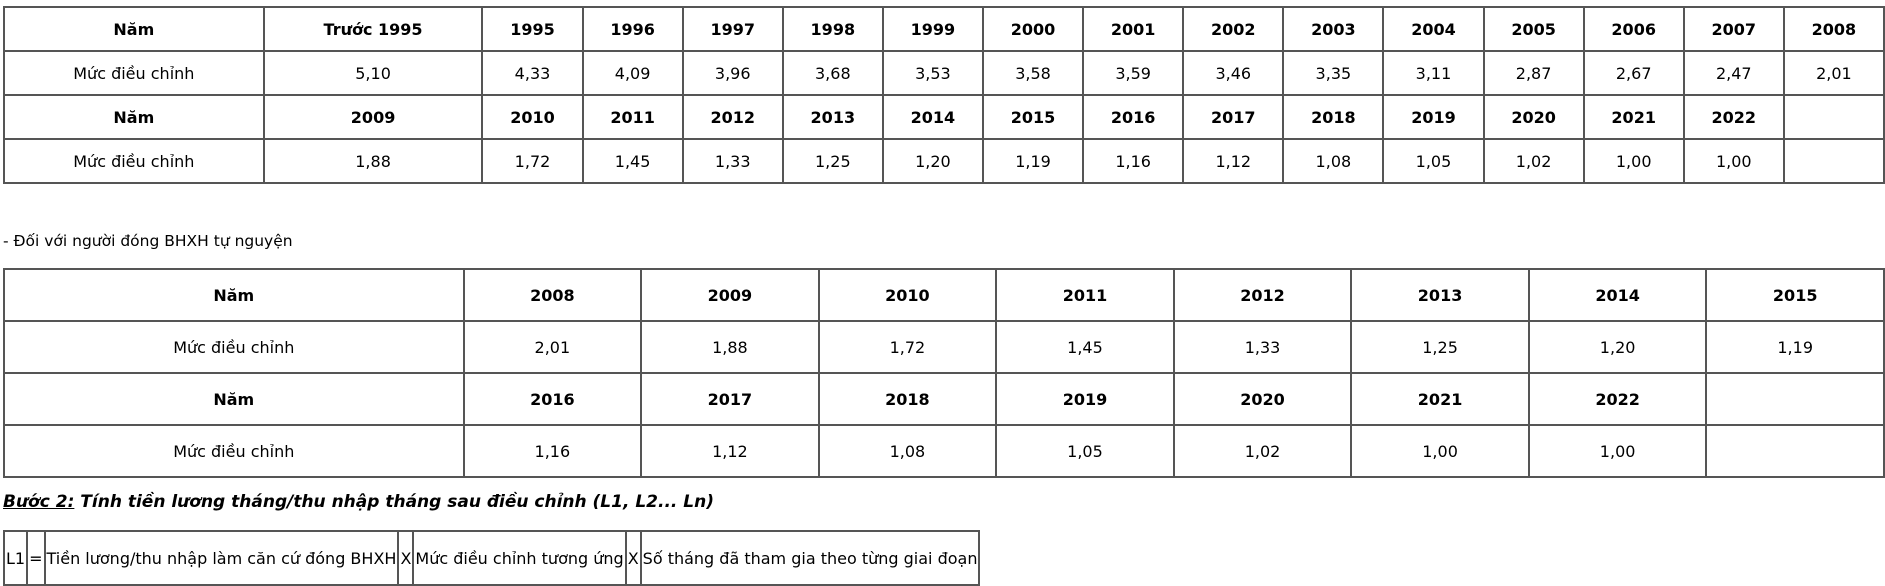  I want to click on step-label: Bước 2:, so click(39, 502).